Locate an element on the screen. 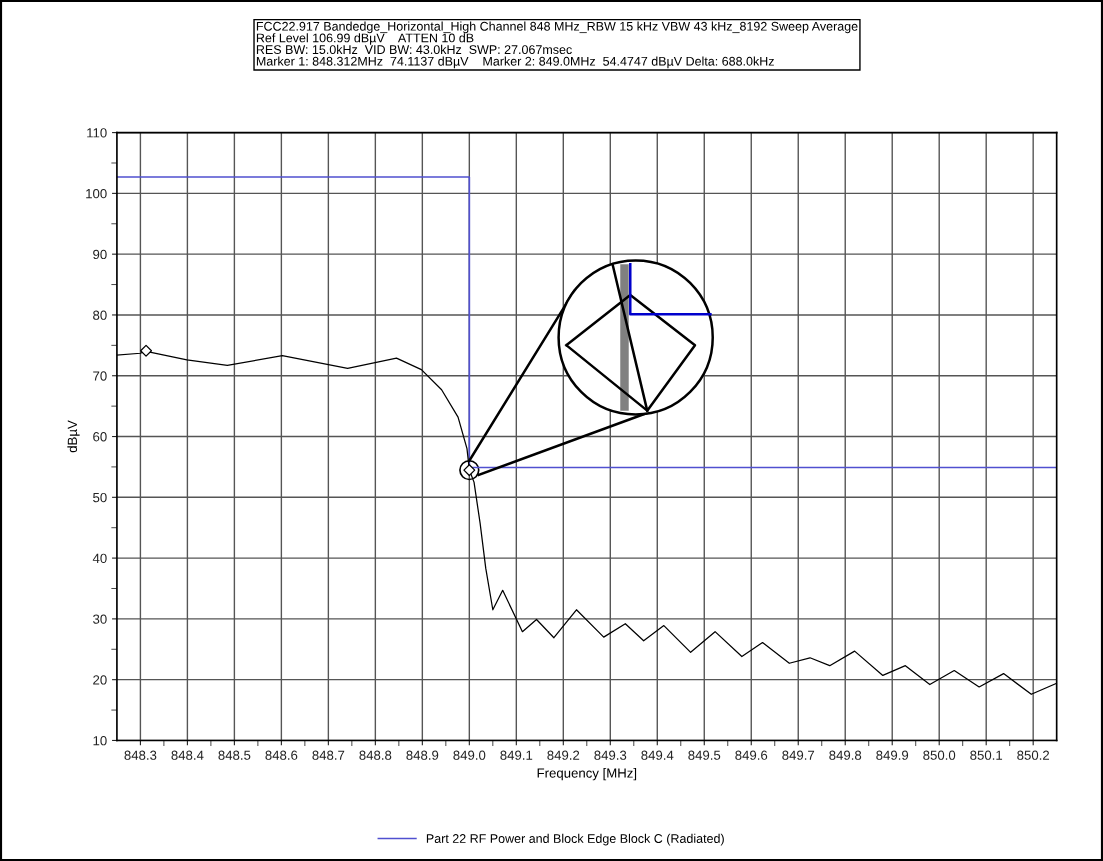  x-tick-label: 849.1 is located at coordinates (516, 755).